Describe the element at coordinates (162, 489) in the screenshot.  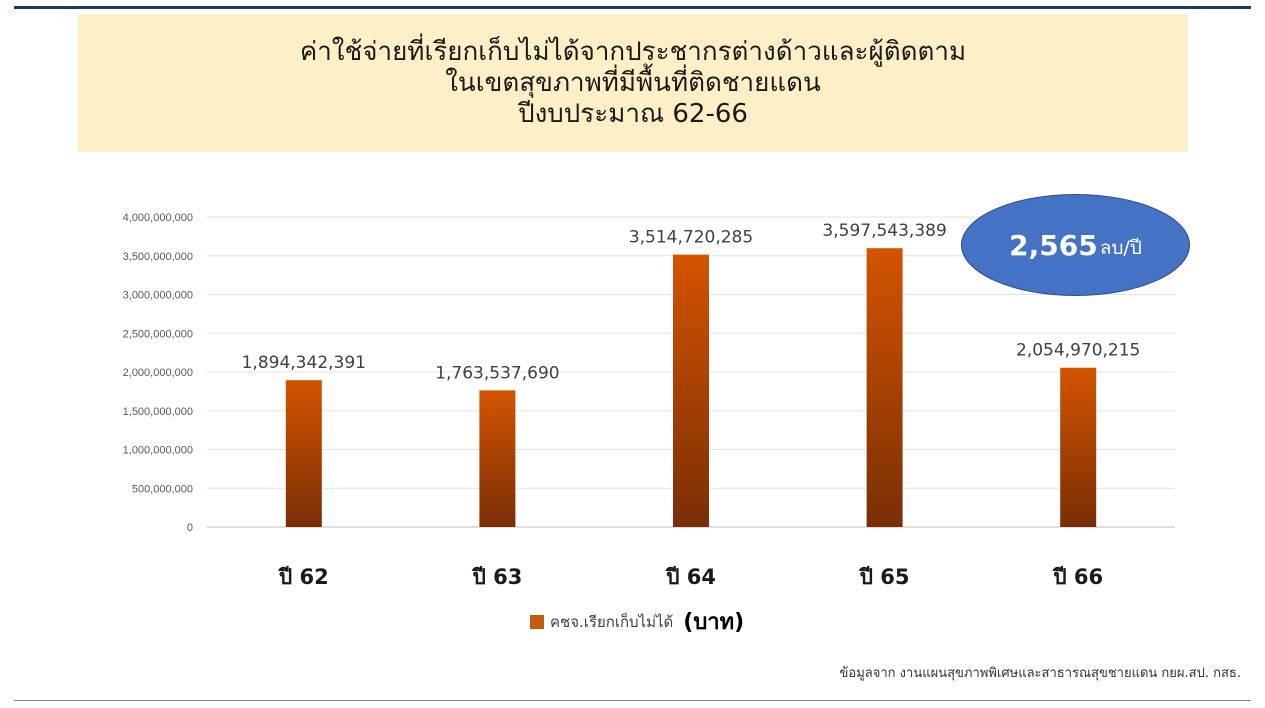
I see `y-tick-label: 500,000,000` at that location.